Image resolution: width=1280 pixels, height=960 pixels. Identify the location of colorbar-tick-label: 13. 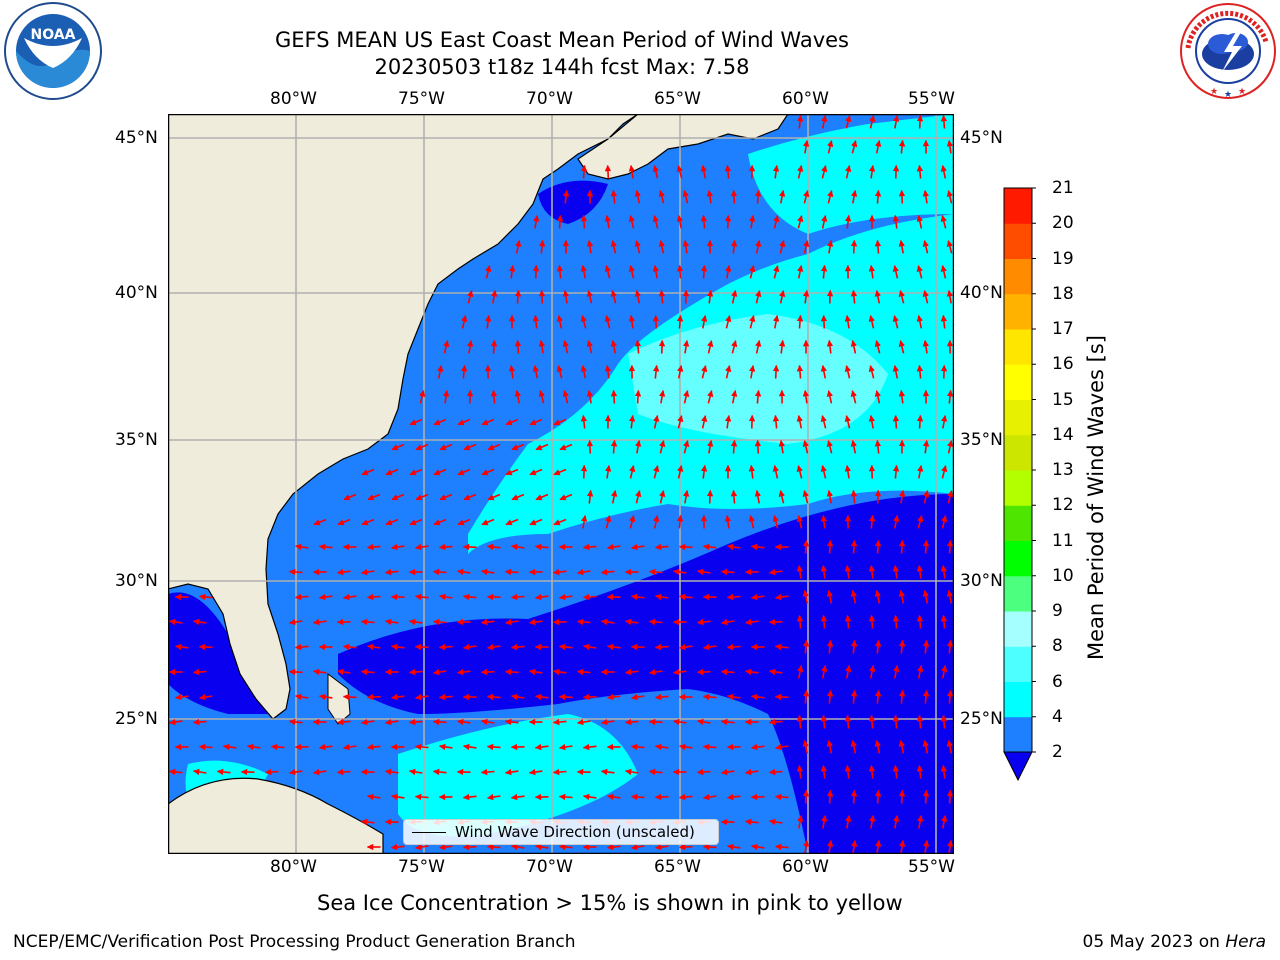
(1063, 470).